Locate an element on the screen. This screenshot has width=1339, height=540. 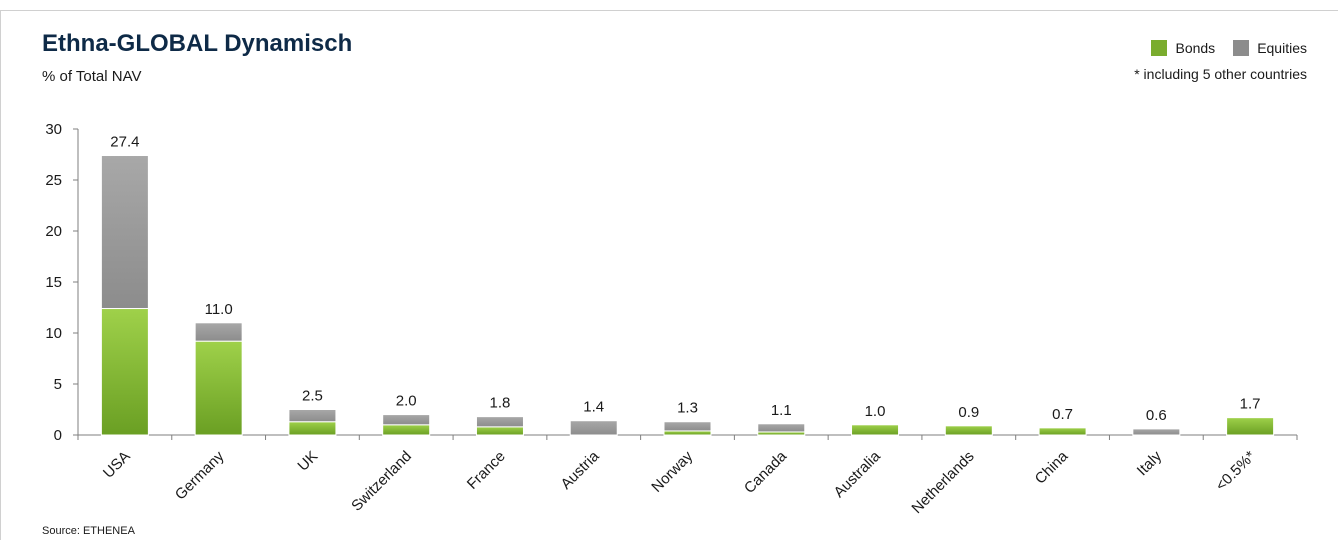
chart-subtitle: % of Total NAV is located at coordinates (92, 76).